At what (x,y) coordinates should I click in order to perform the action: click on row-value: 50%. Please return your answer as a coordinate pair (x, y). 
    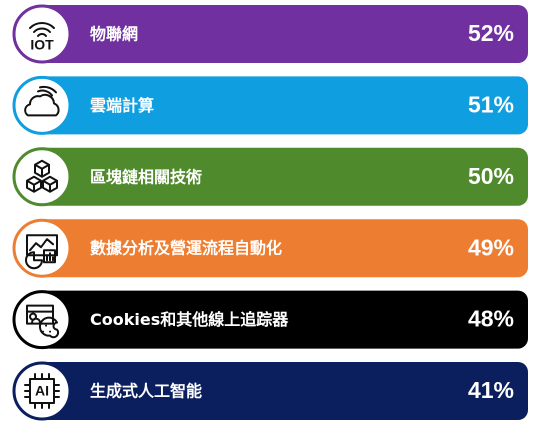
    Looking at the image, I should click on (491, 176).